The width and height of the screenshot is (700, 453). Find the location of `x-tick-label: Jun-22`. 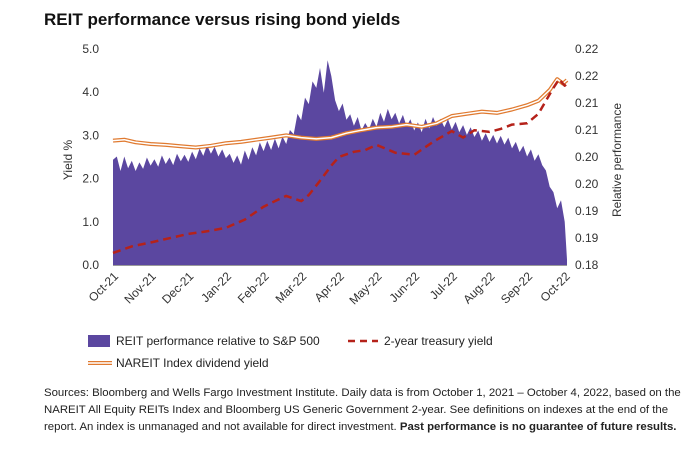

x-tick-label: Jun-22 is located at coordinates (404, 287).